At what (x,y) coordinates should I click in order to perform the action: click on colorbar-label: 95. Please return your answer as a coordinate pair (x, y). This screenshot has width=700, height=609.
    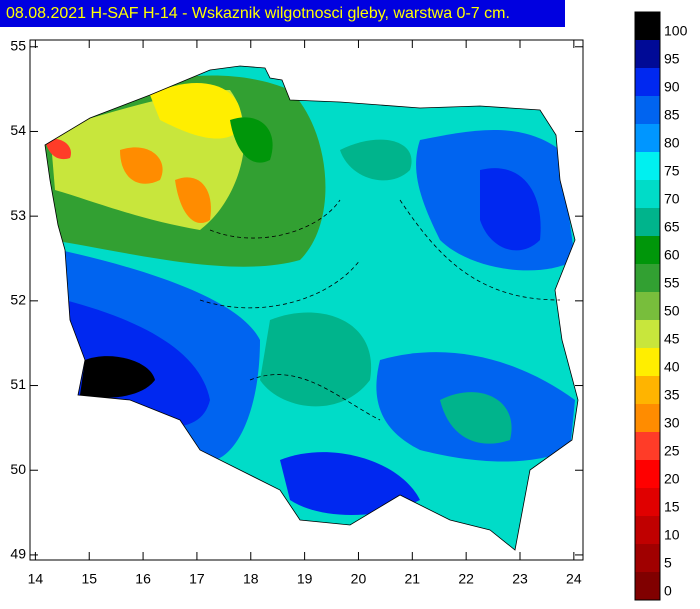
    Looking at the image, I should click on (672, 59).